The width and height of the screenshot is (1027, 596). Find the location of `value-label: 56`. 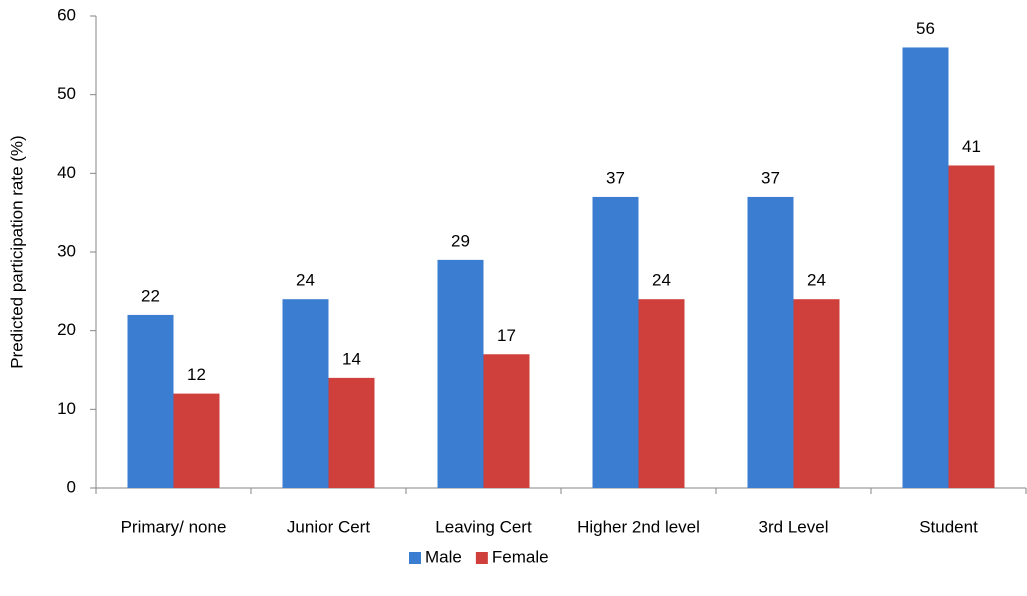

value-label: 56 is located at coordinates (925, 28).